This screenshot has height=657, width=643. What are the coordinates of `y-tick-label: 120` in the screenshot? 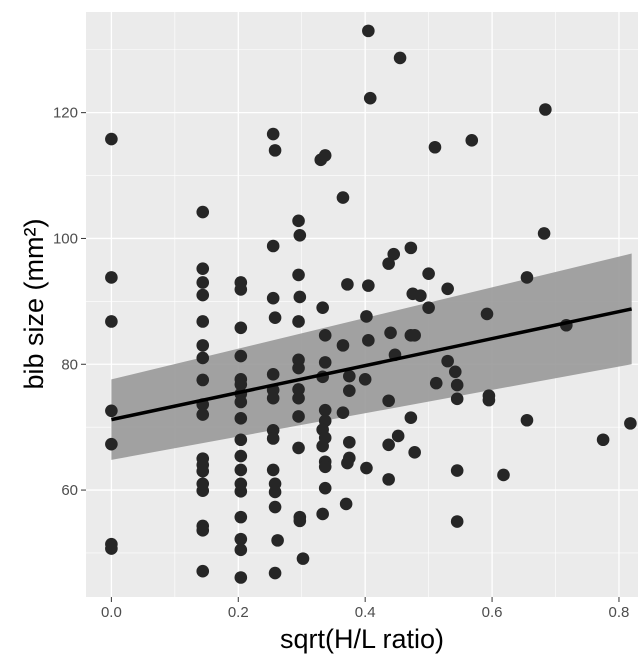 It's located at (65, 113).